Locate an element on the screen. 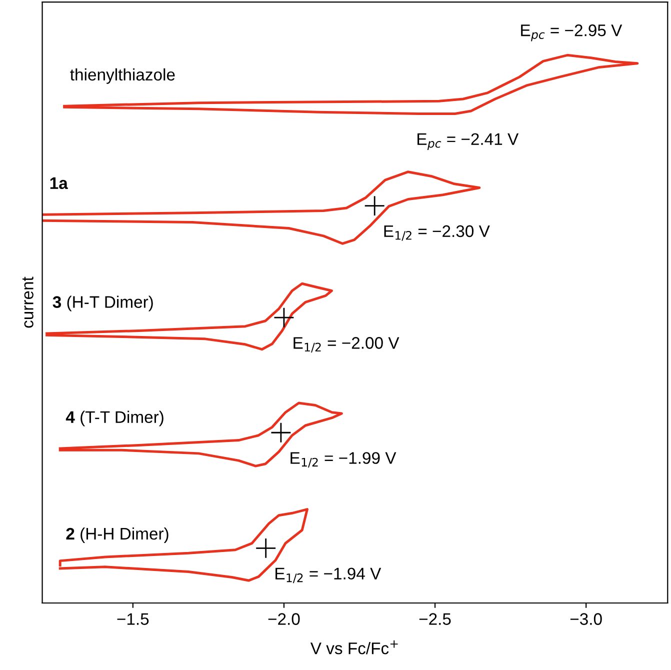  x-tick-label: −3.0 is located at coordinates (586, 619).